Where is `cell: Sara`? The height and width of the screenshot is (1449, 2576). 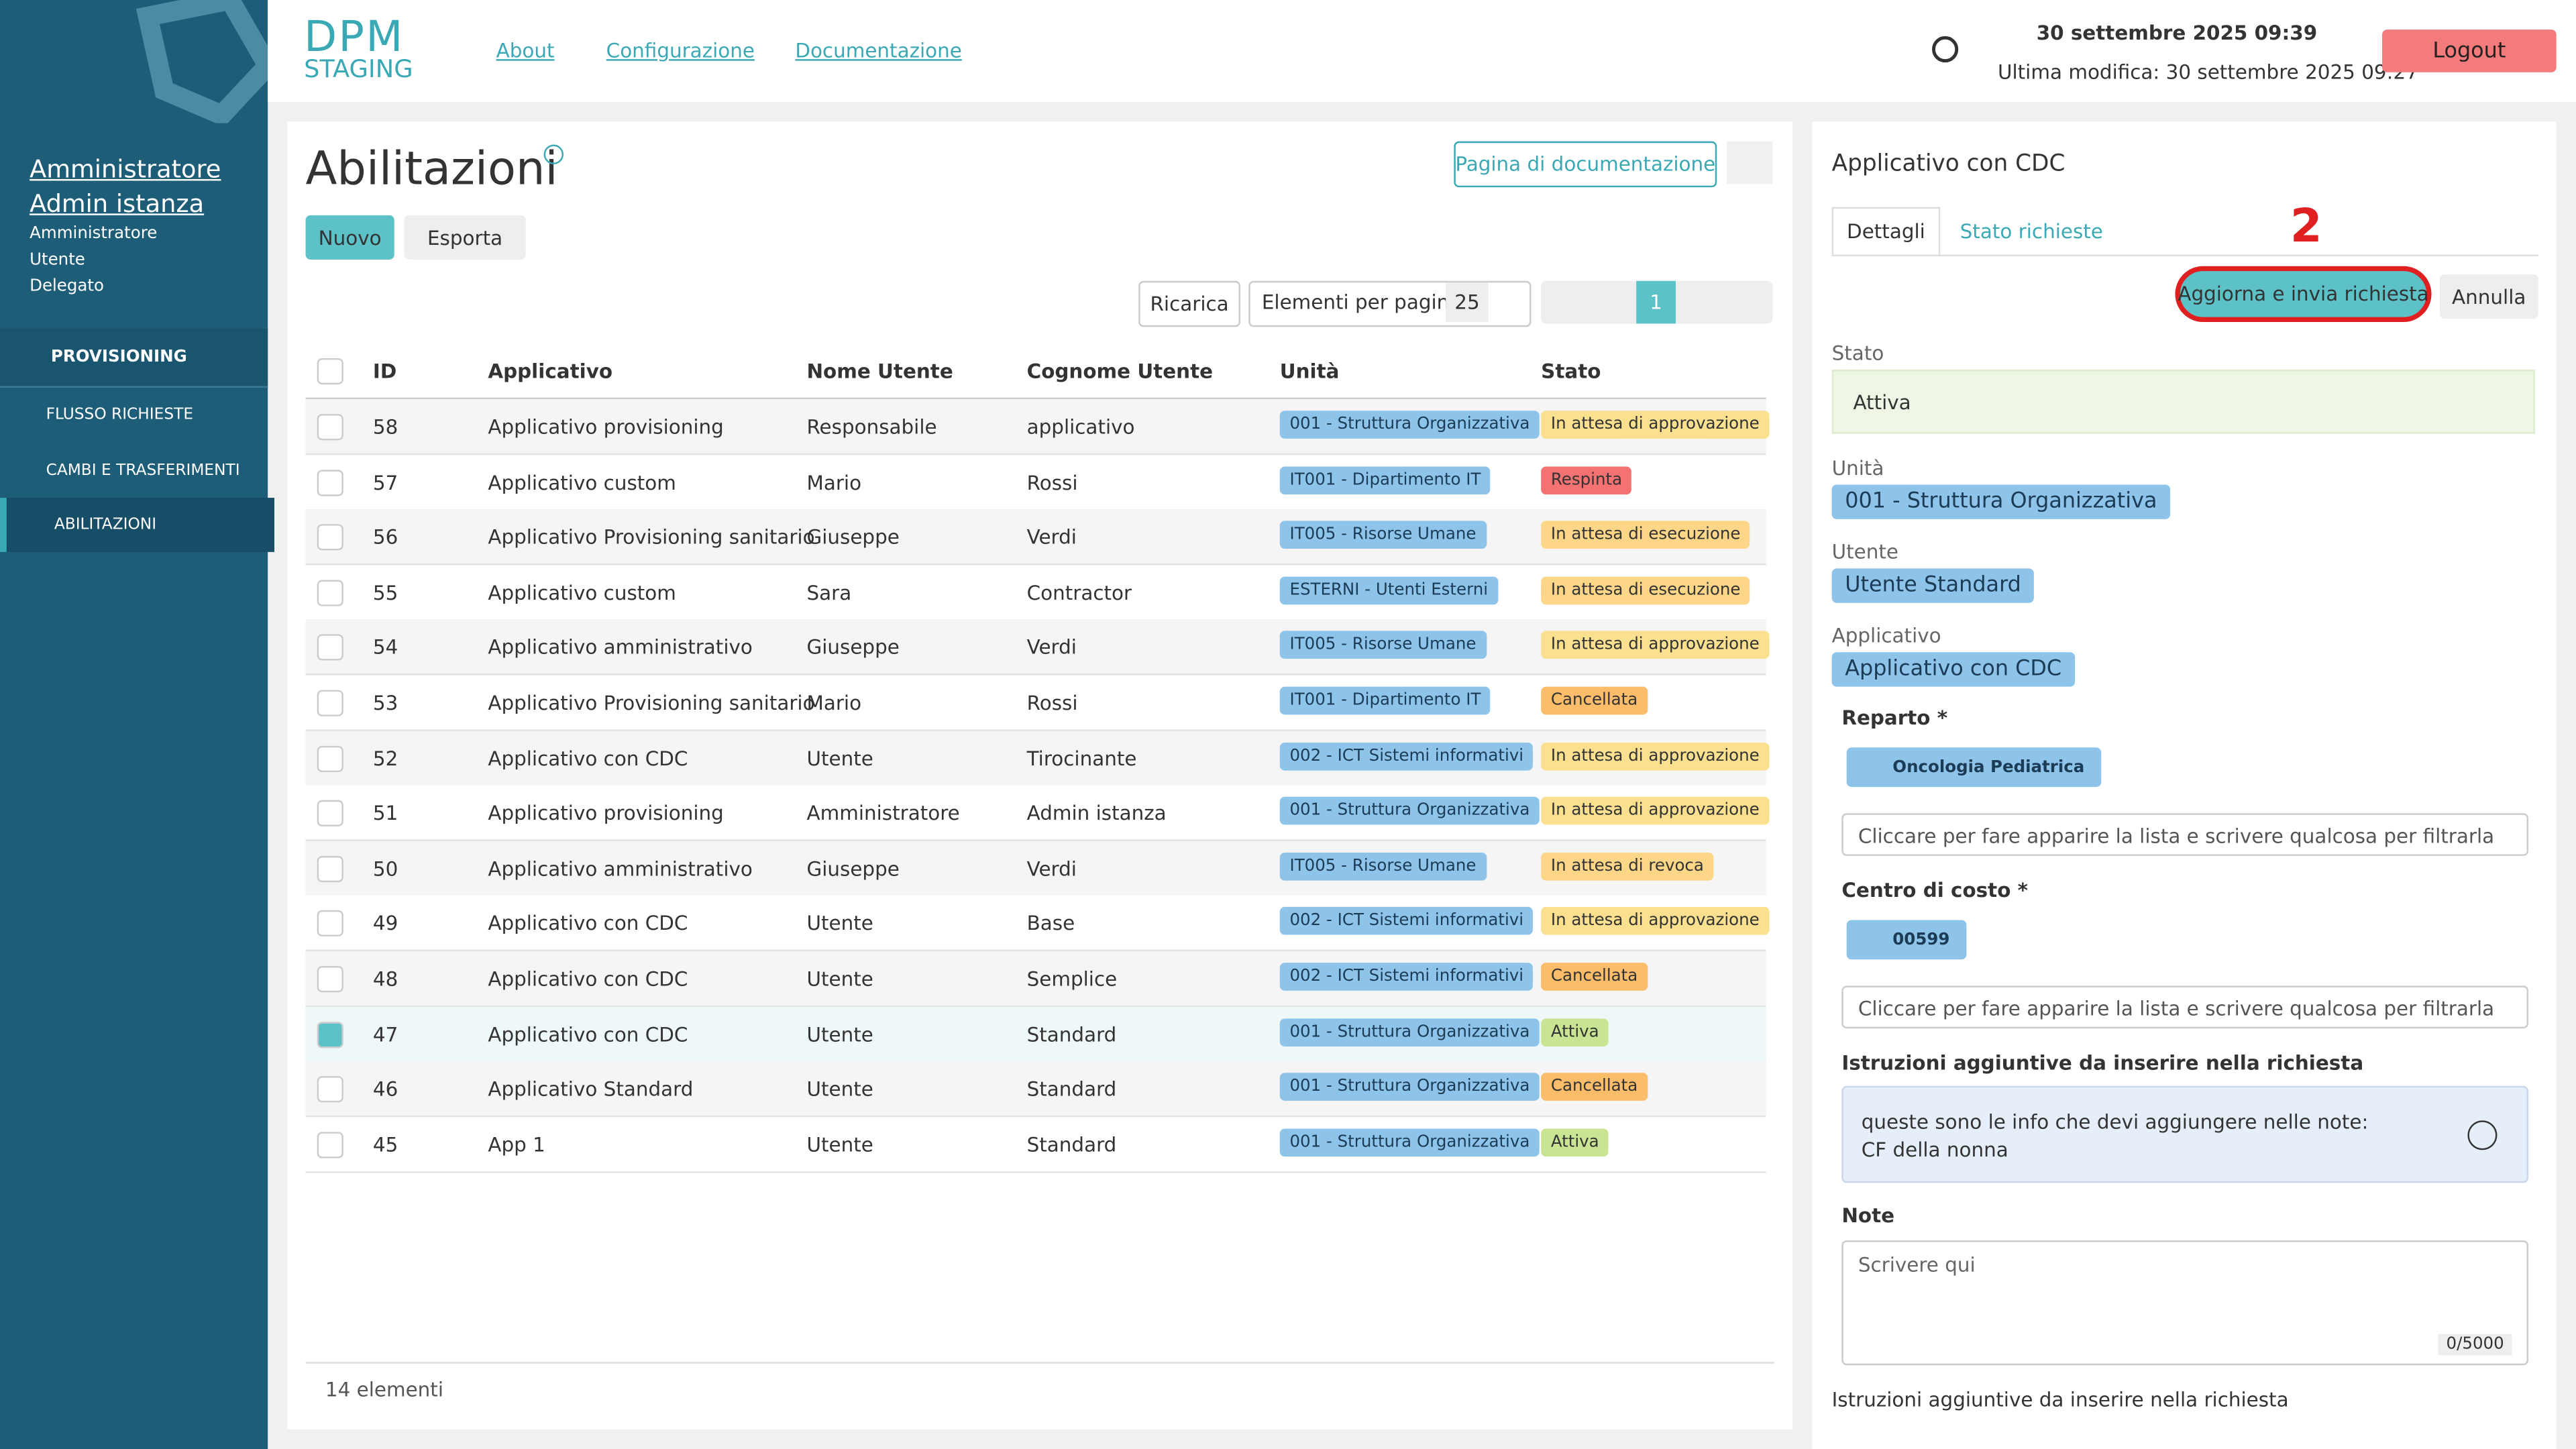
cell: Sara is located at coordinates (829, 592).